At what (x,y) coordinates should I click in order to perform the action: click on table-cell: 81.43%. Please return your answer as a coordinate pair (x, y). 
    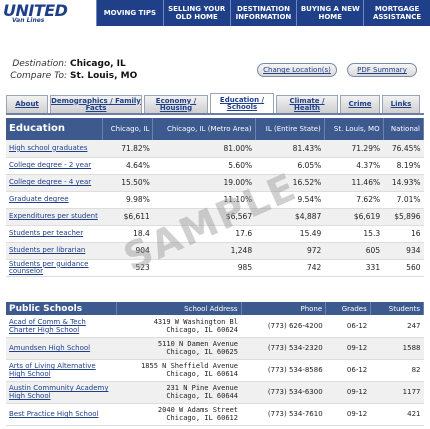
    Looking at the image, I should click on (290, 149).